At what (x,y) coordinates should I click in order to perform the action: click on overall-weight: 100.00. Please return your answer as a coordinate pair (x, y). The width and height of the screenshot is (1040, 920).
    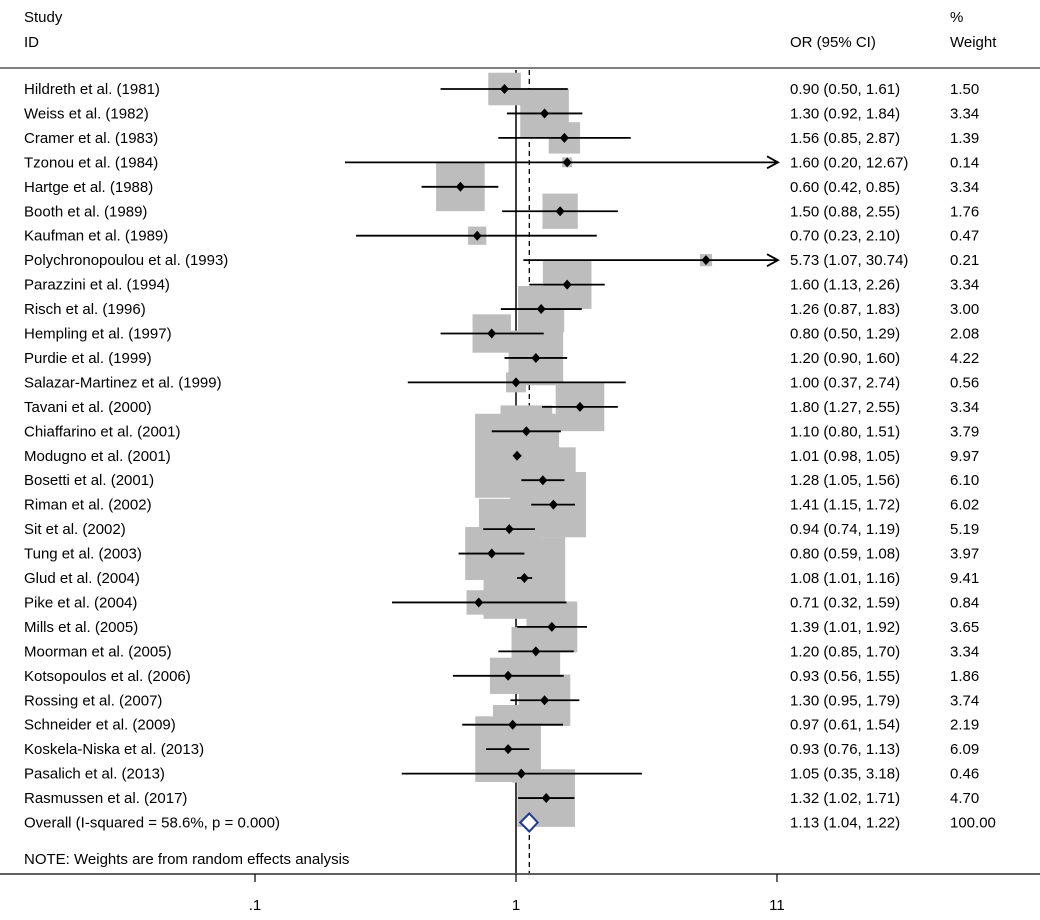
    Looking at the image, I should click on (973, 823).